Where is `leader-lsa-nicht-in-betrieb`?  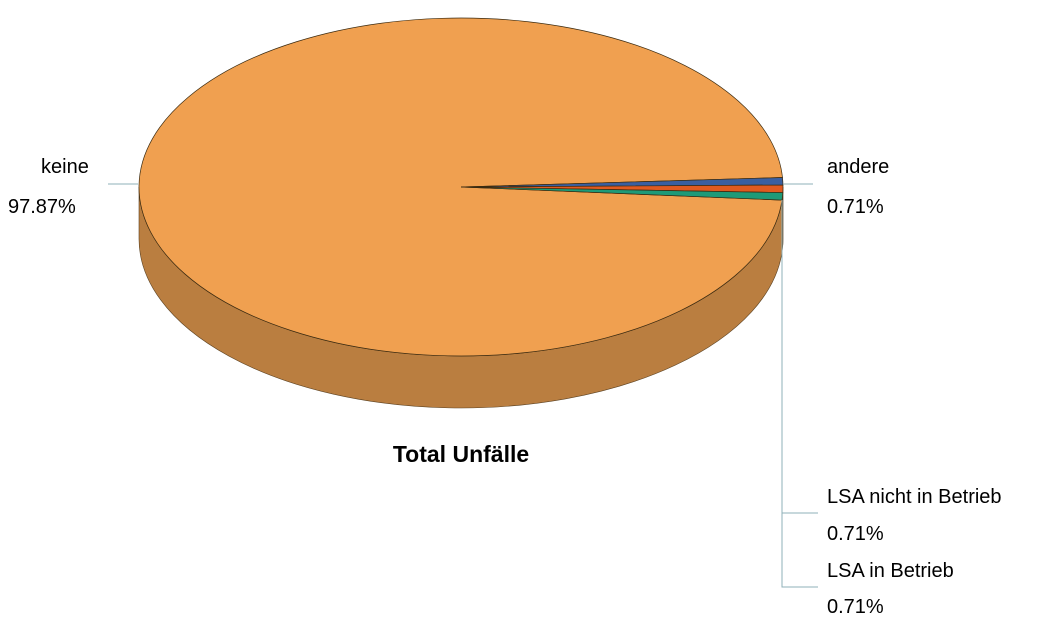
leader-lsa-nicht-in-betrieb is located at coordinates (799, 357).